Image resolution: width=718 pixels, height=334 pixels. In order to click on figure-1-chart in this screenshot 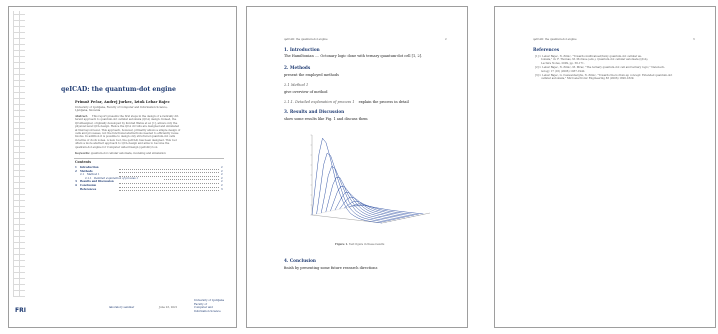, I will do `click(367, 181)`.